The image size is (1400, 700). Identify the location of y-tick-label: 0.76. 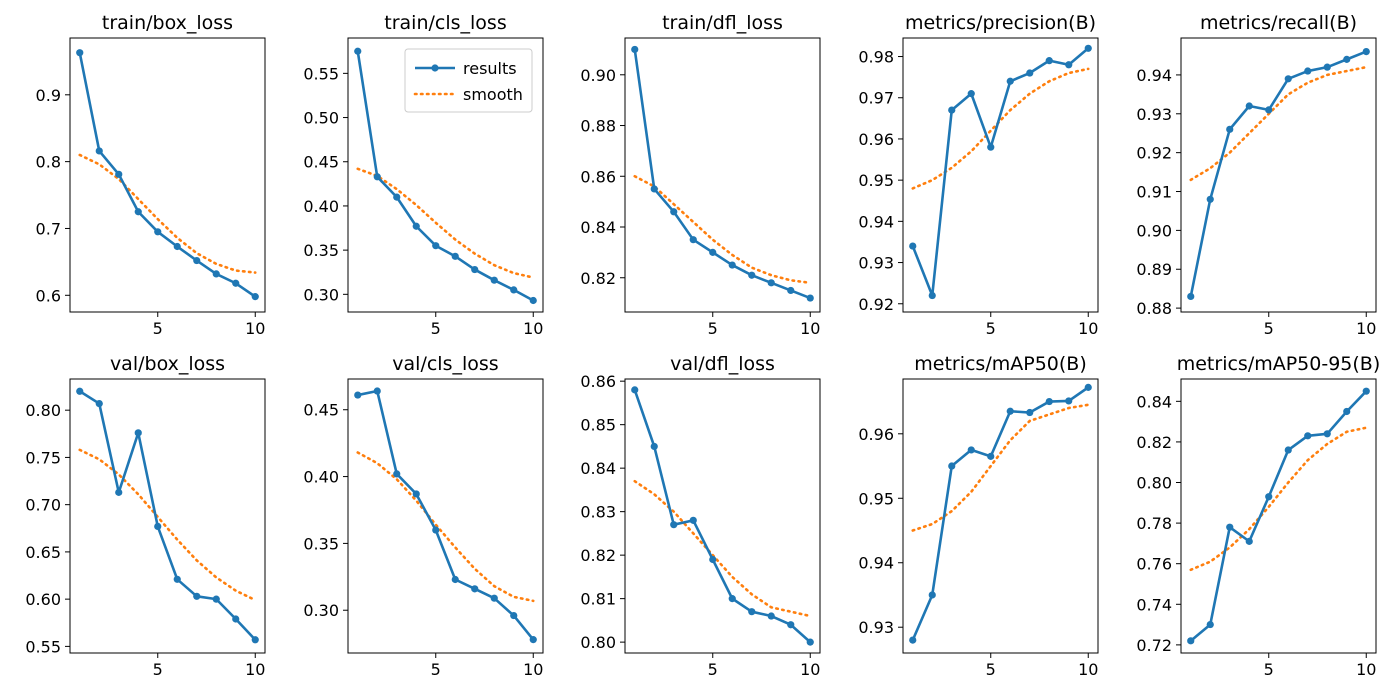
(1154, 564).